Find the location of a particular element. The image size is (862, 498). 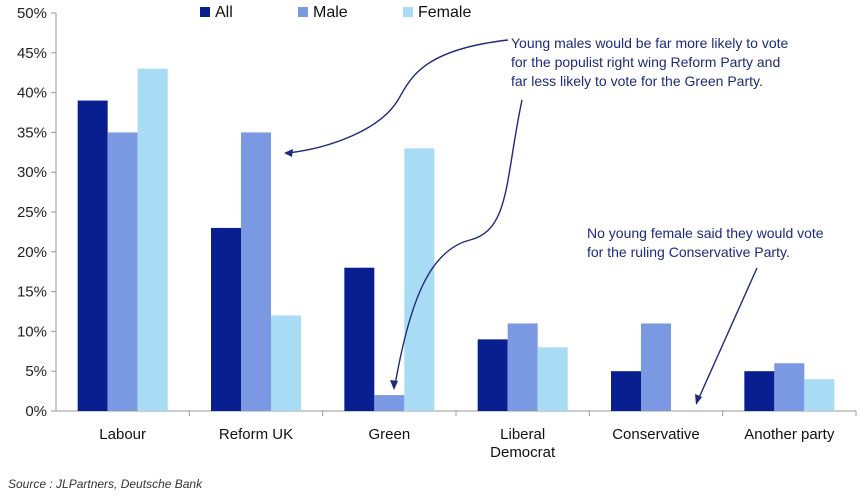

y-tick-label: 10% is located at coordinates (32, 331).